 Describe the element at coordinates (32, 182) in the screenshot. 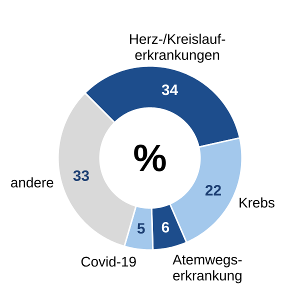

I see `slice-label: andere` at that location.